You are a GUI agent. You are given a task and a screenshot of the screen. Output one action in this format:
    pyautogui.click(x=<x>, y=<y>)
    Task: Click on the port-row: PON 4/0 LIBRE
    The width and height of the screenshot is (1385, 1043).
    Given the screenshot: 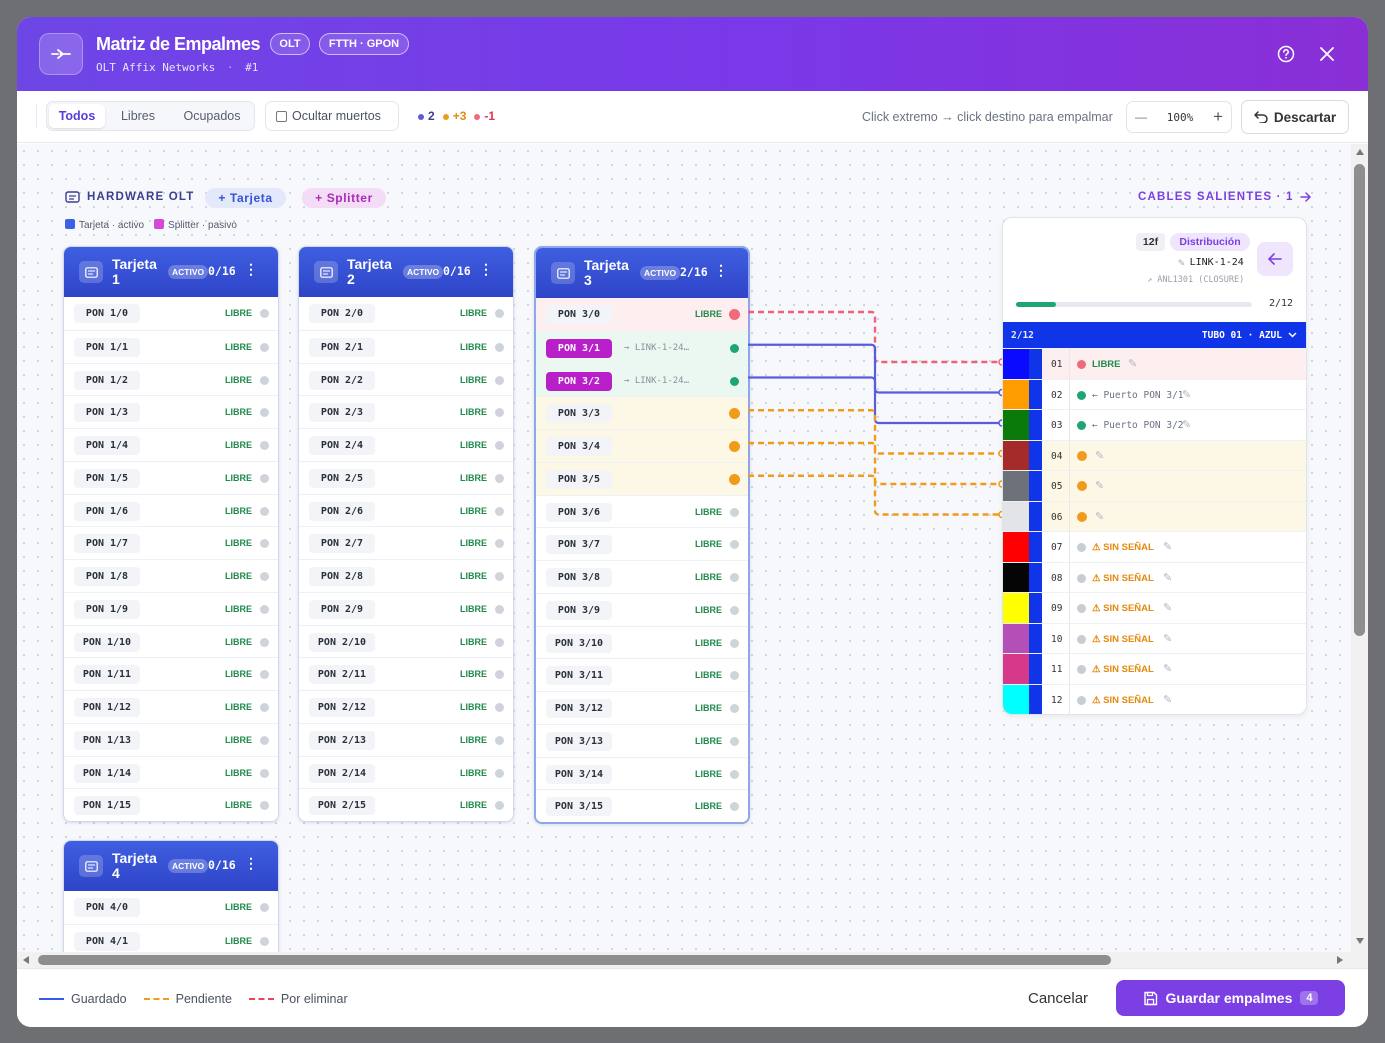 What is the action you would take?
    pyautogui.click(x=171, y=907)
    